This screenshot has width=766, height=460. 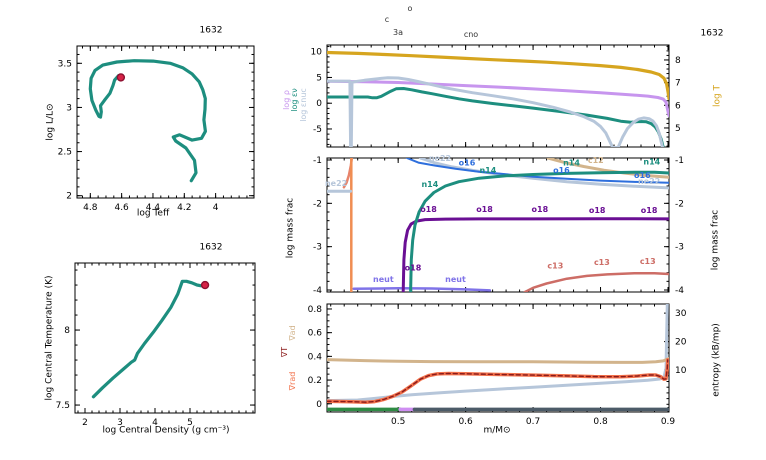 I want to click on burn-marker-c: c, so click(x=387, y=19).